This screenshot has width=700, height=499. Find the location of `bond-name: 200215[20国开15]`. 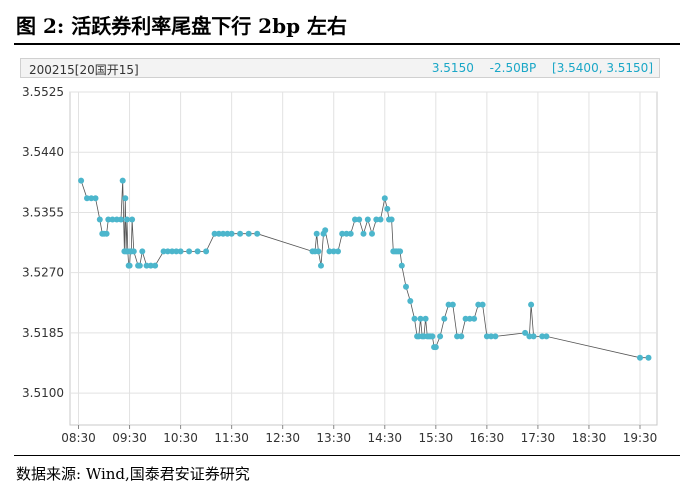

bond-name: 200215[20国开15] is located at coordinates (84, 70).